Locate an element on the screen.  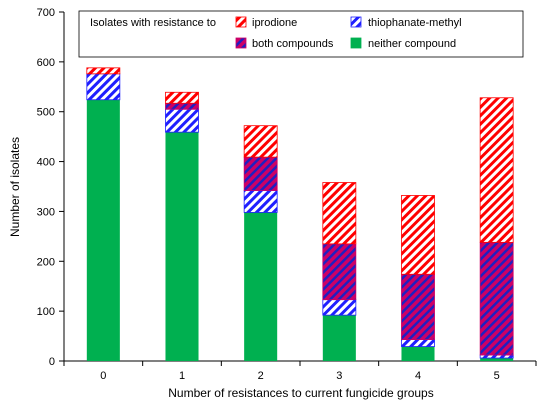
y-tick-label: 100 is located at coordinates (46, 312).